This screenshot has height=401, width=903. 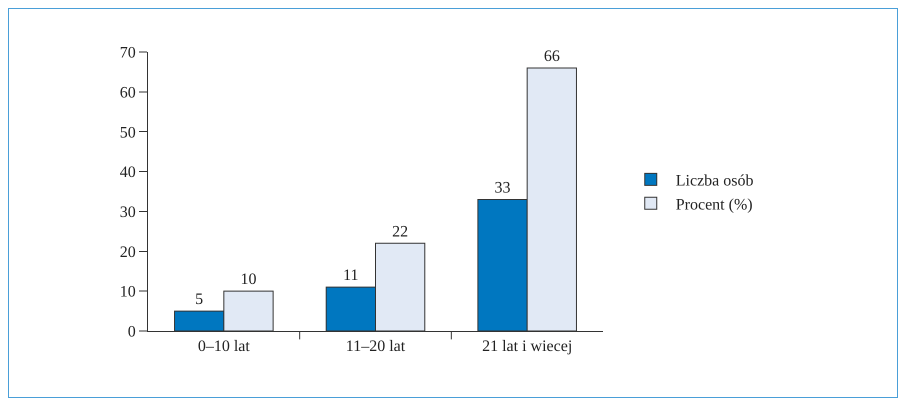 I want to click on data-label: 11, so click(x=351, y=275).